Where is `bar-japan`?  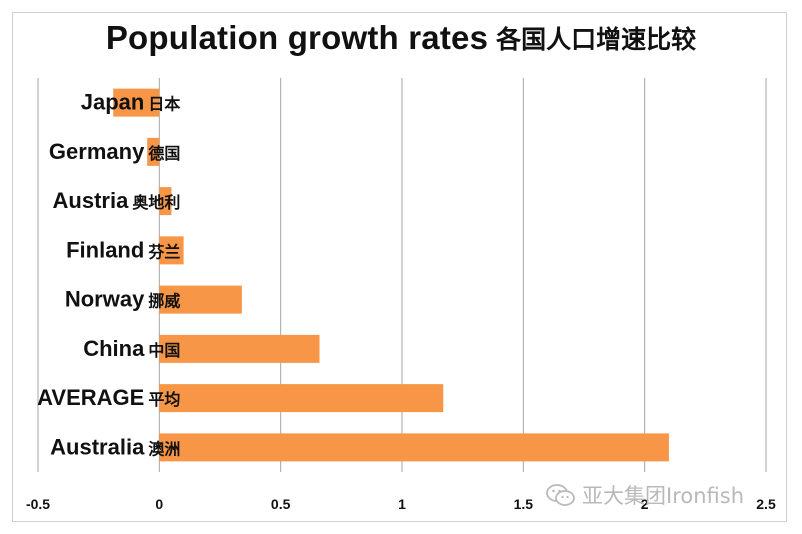 bar-japan is located at coordinates (136, 102).